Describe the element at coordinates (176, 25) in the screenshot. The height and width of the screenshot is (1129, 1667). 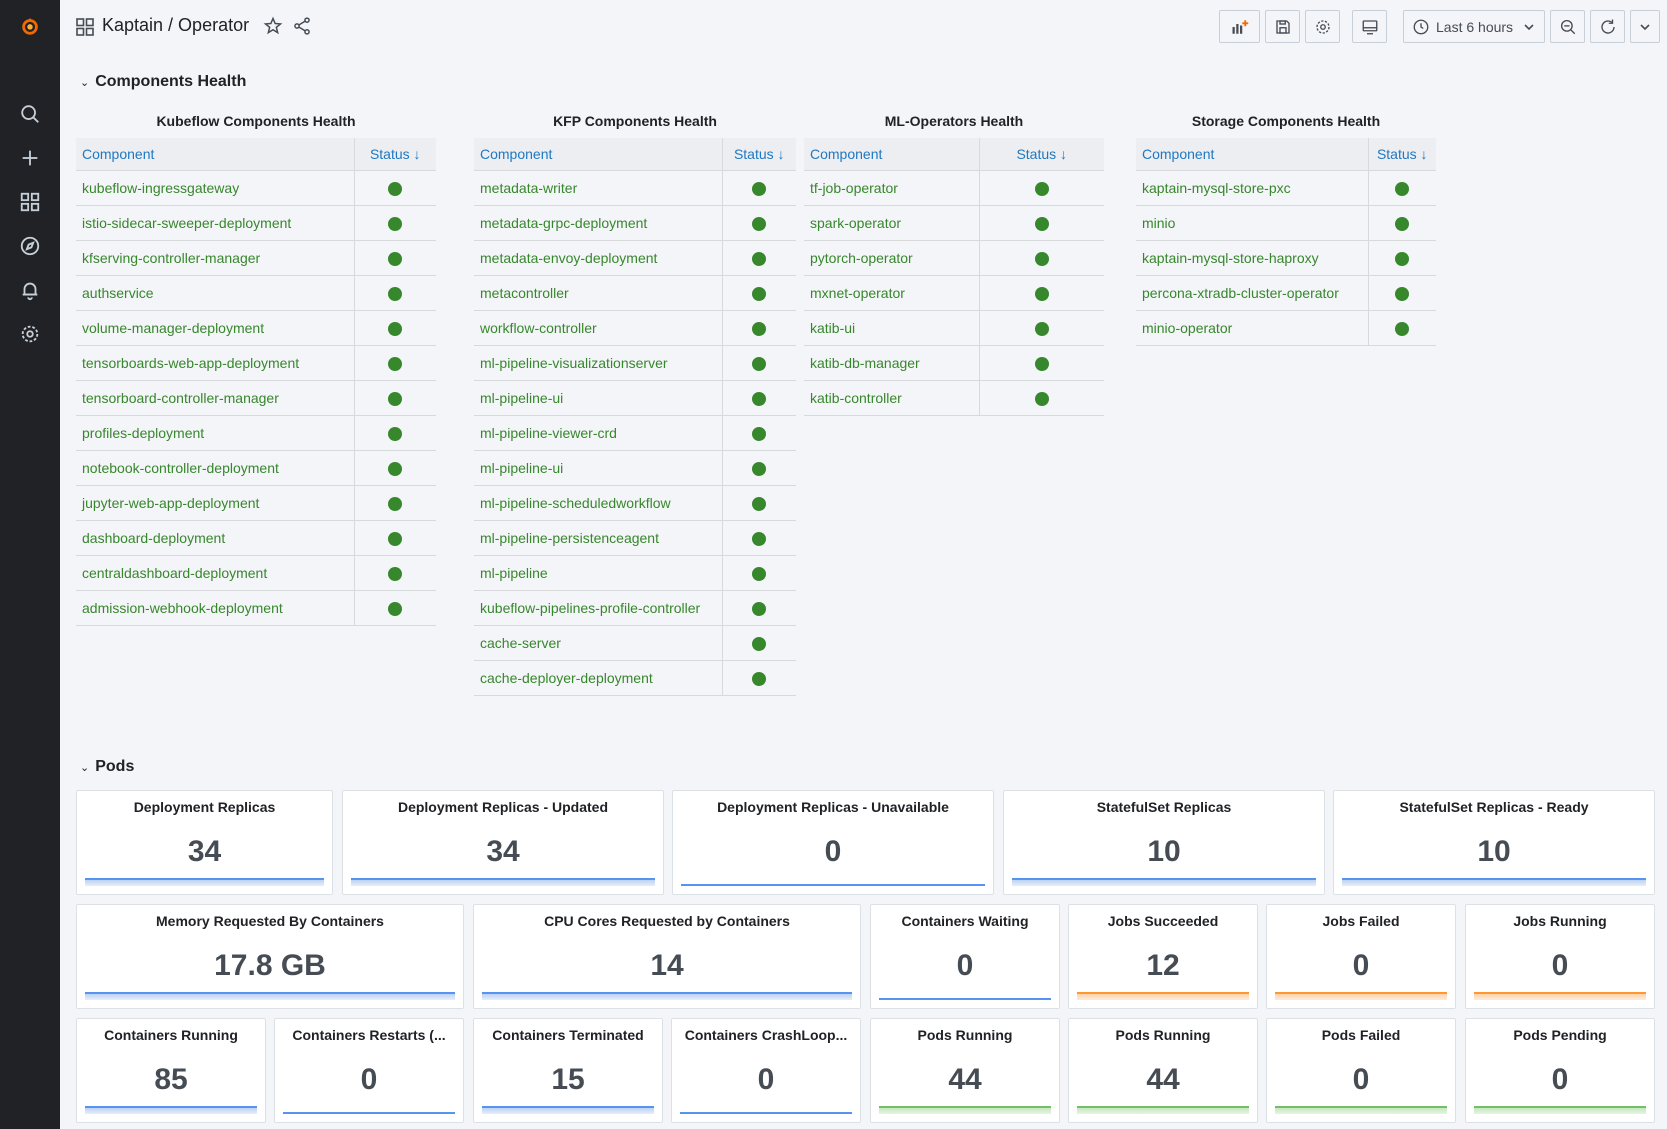
I see `breadcrumb: Kaptain / Operator` at that location.